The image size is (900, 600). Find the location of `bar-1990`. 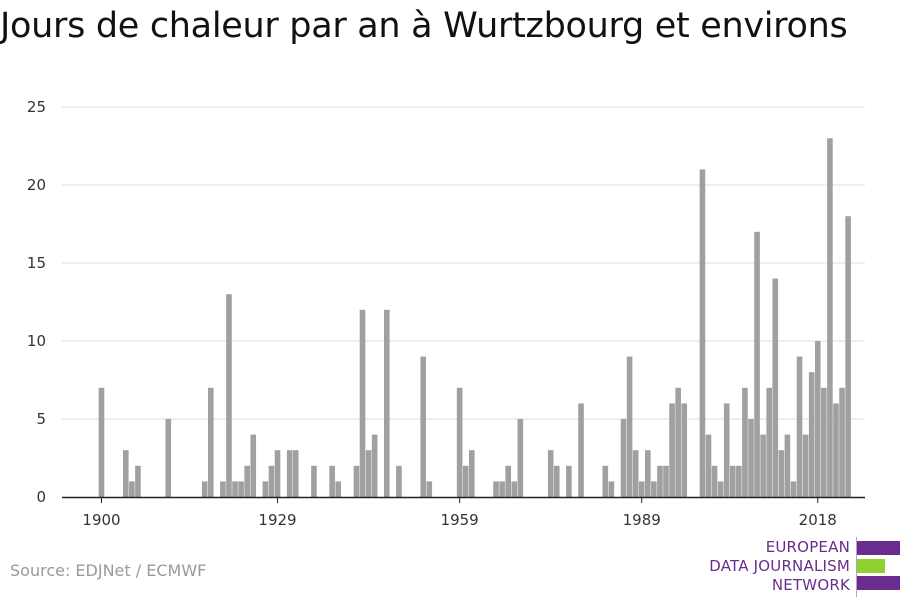

bar-1990 is located at coordinates (648, 473).